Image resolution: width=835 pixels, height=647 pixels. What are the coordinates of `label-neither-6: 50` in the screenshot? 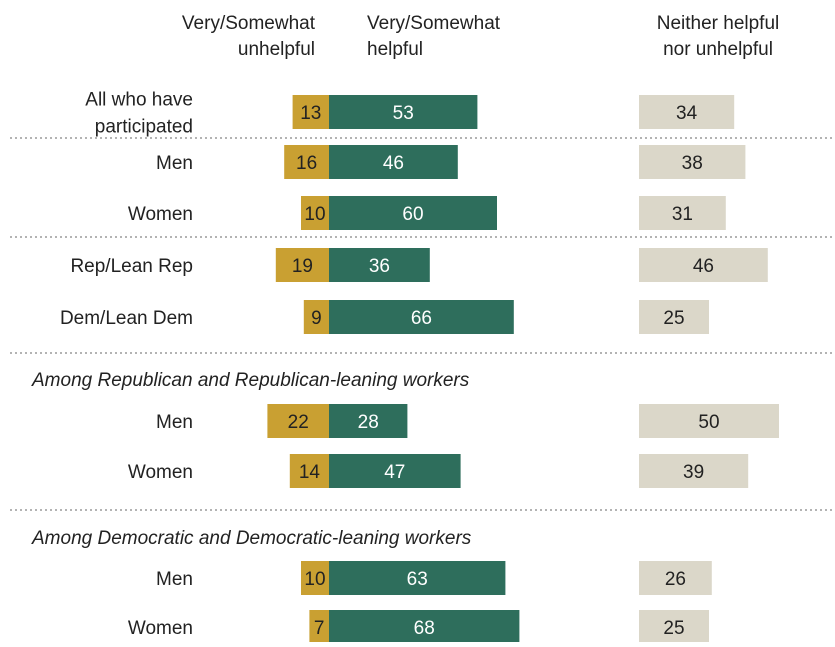 It's located at (708, 422).